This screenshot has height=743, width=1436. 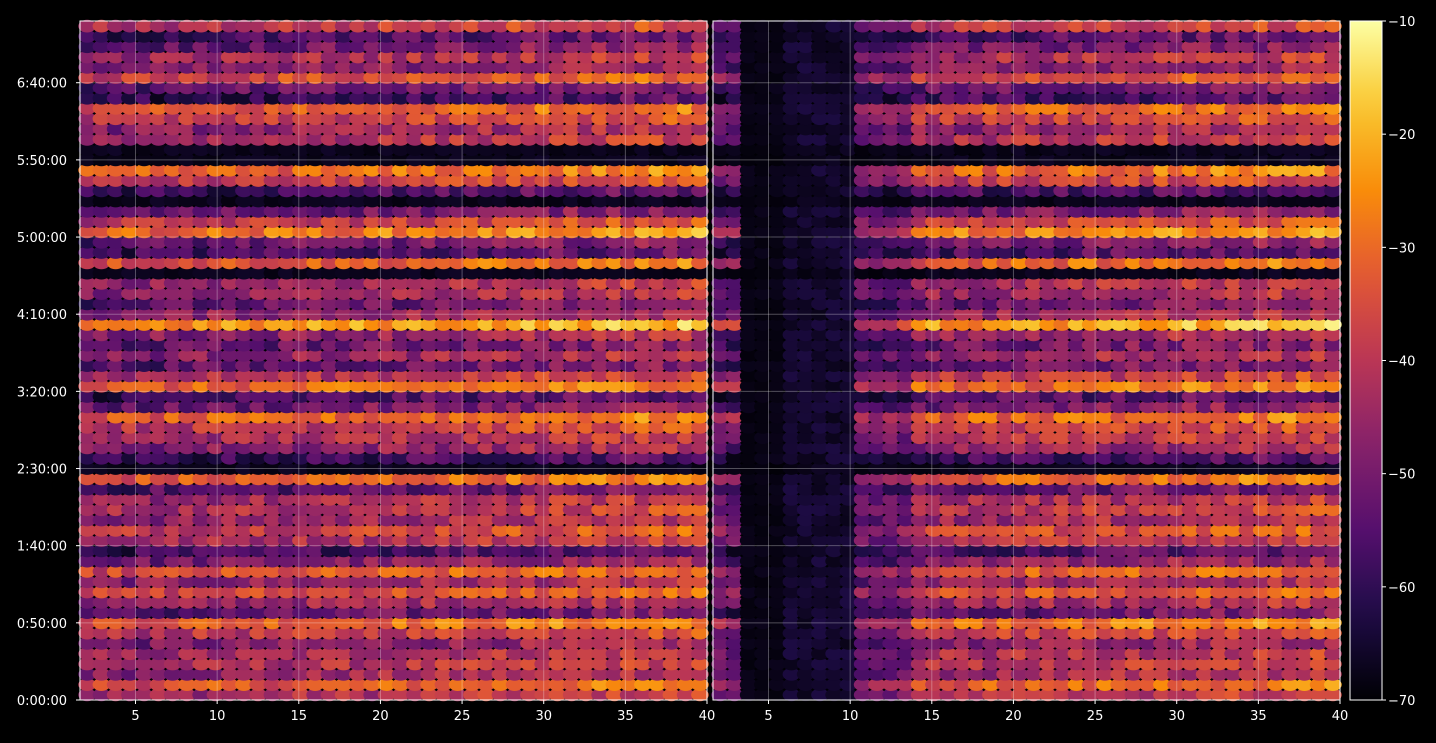 I want to click on heatmap-cell, so click(x=700, y=26).